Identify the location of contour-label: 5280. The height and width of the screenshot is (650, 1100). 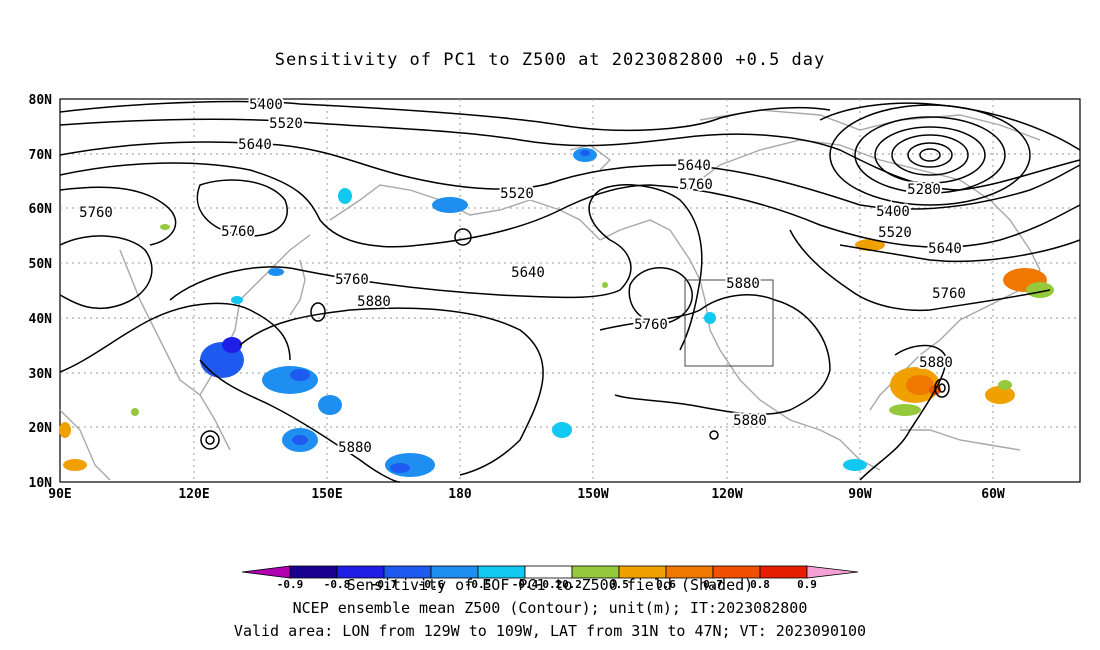
(924, 190).